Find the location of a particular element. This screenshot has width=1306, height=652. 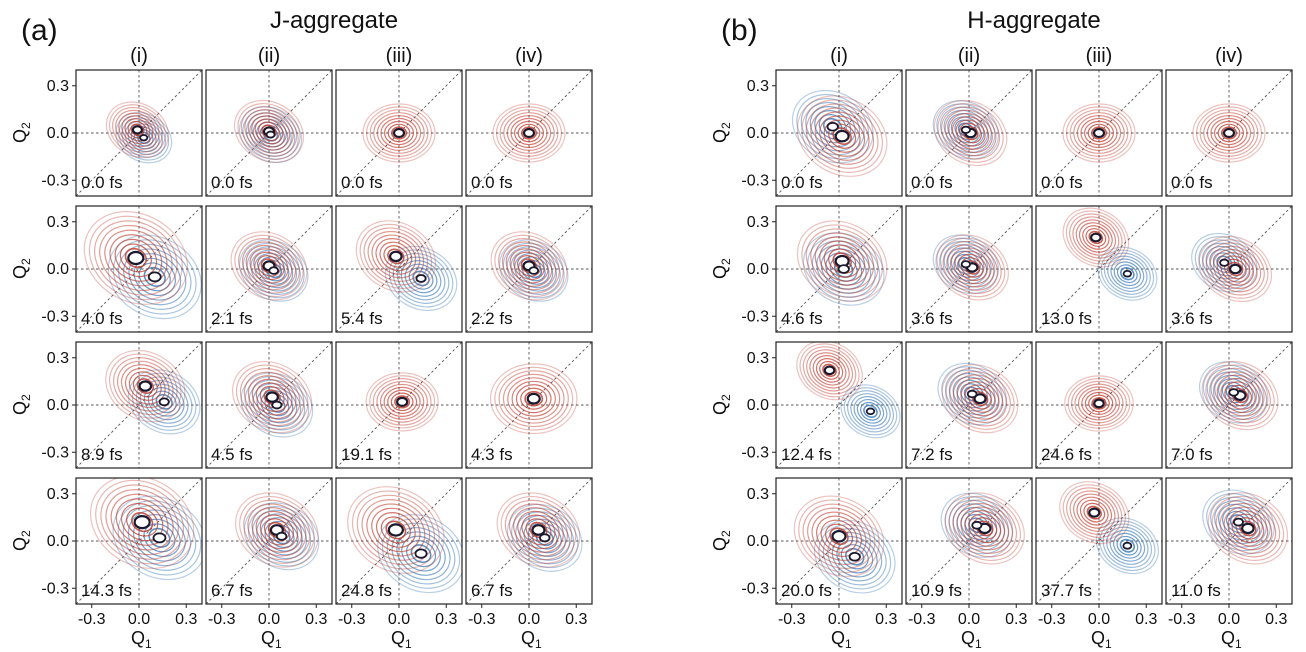

contour-cell: 4.3 fs is located at coordinates (529, 405).